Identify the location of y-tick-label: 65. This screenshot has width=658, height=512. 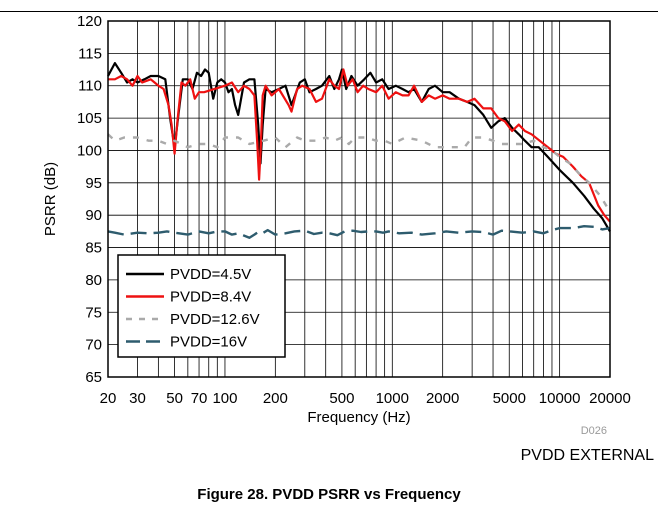
(93, 377).